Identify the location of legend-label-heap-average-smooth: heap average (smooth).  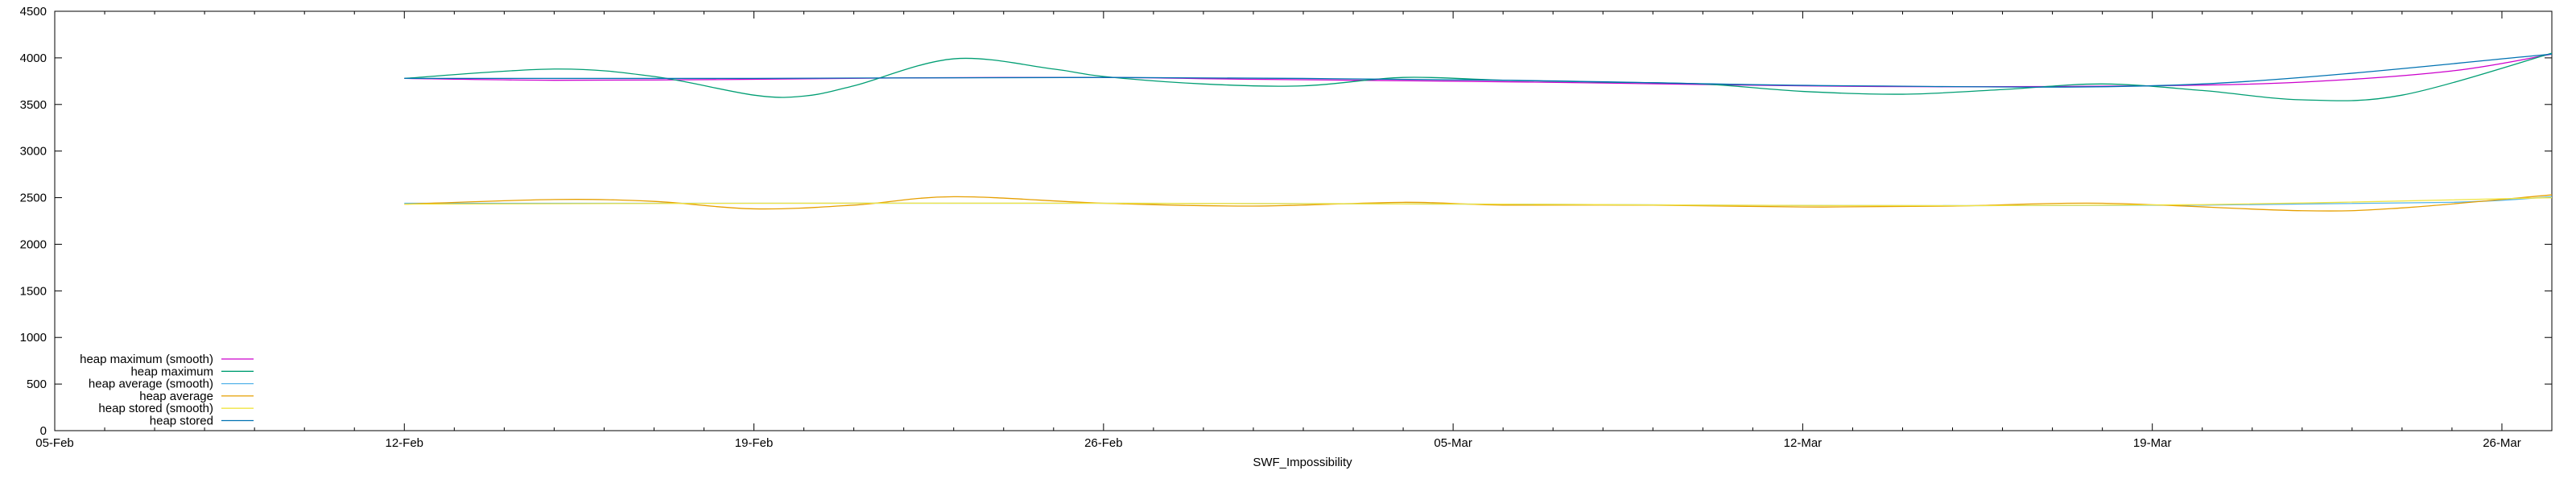
(151, 384).